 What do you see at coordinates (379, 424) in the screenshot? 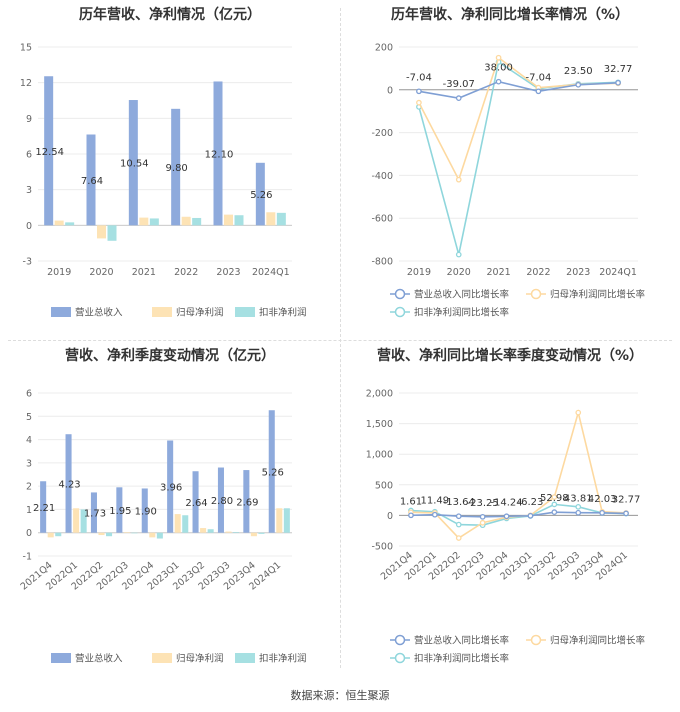
I see `y-tick-label: 1,500` at bounding box center [379, 424].